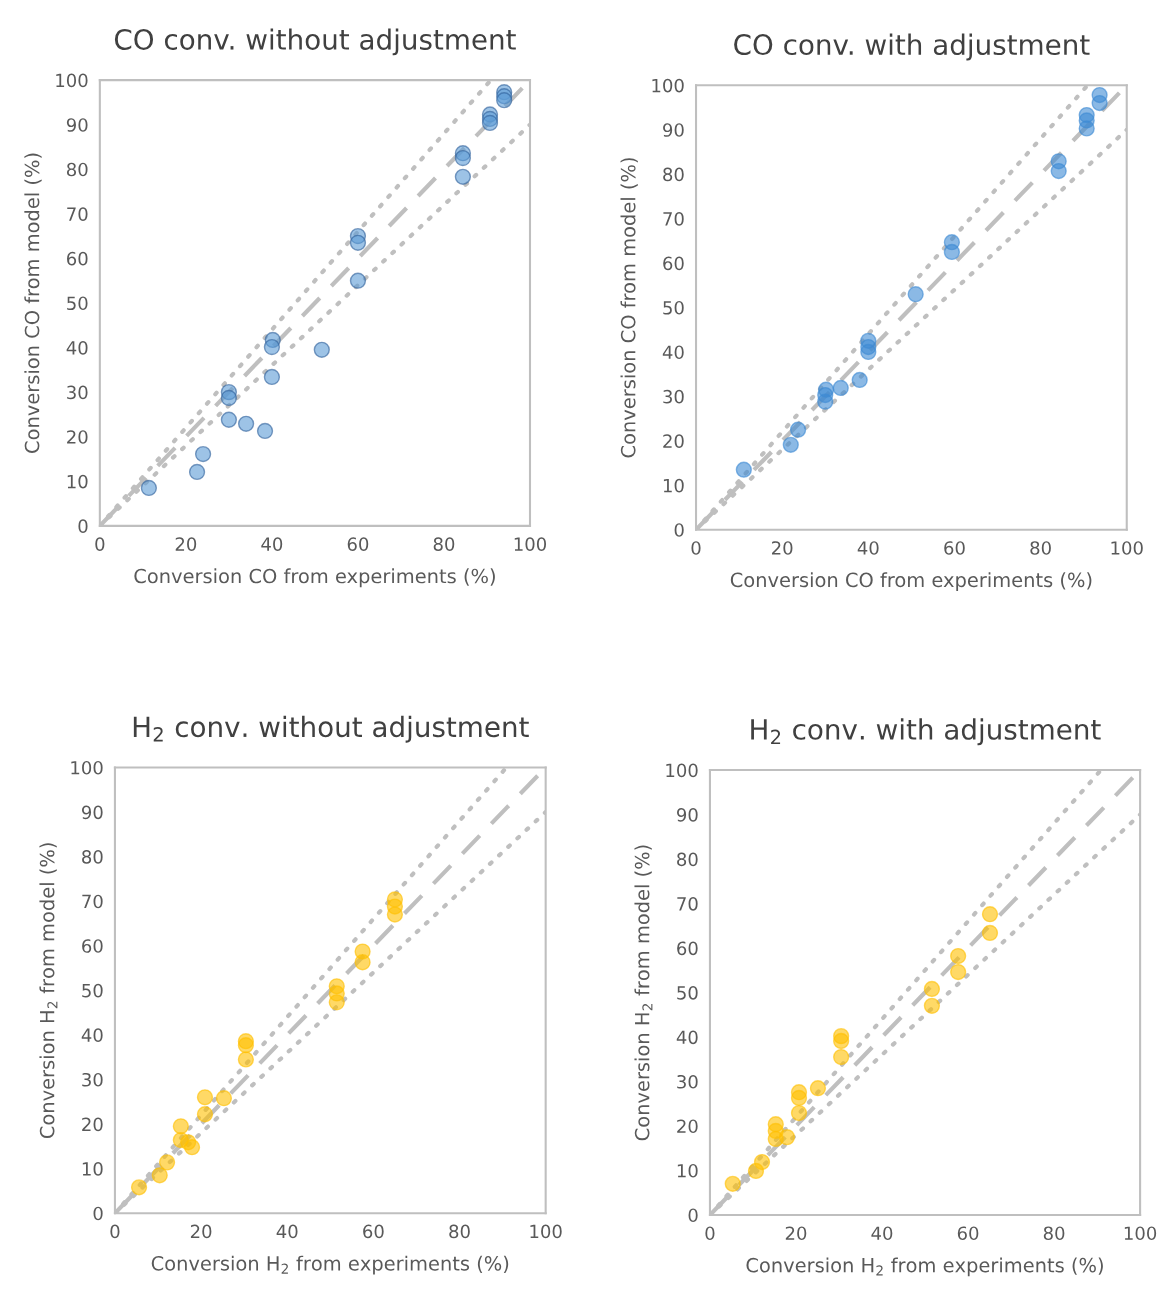 The width and height of the screenshot is (1161, 1292). What do you see at coordinates (912, 47) in the screenshot?
I see `chart-title: CO conv. with adjustment` at bounding box center [912, 47].